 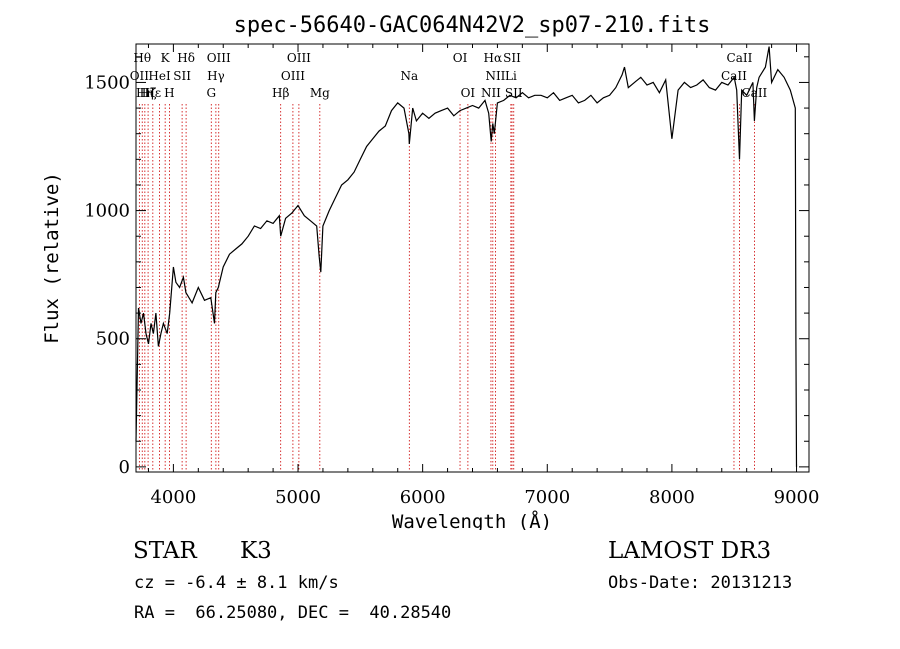 I want to click on line-label: Mg, so click(x=320, y=93).